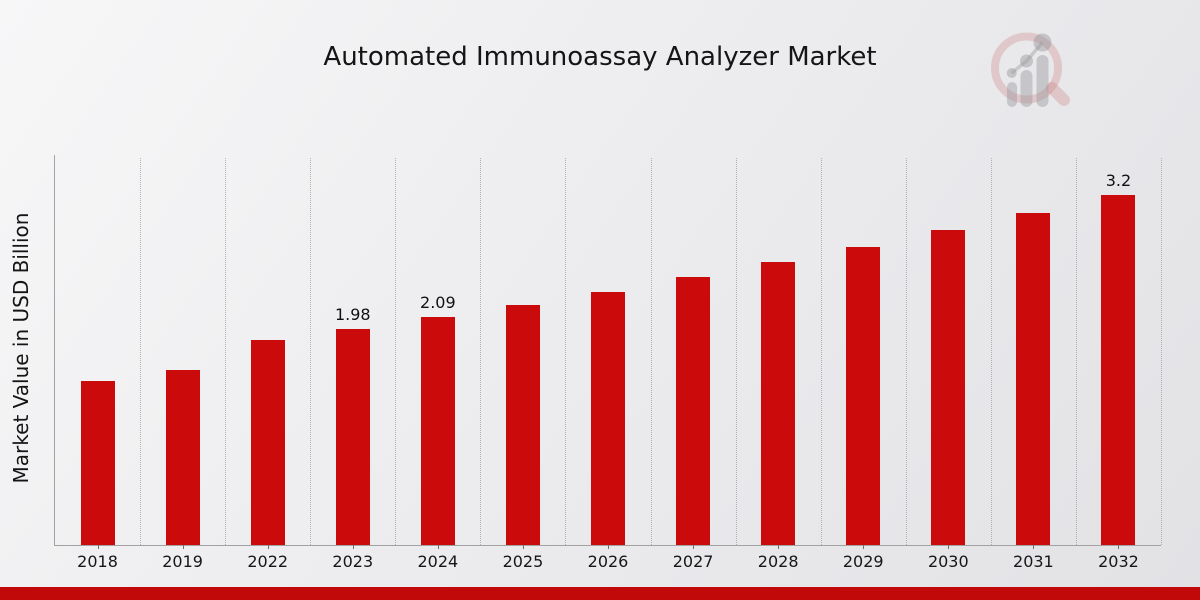 The image size is (1200, 600). What do you see at coordinates (268, 547) in the screenshot?
I see `x-axis-tick-2022` at bounding box center [268, 547].